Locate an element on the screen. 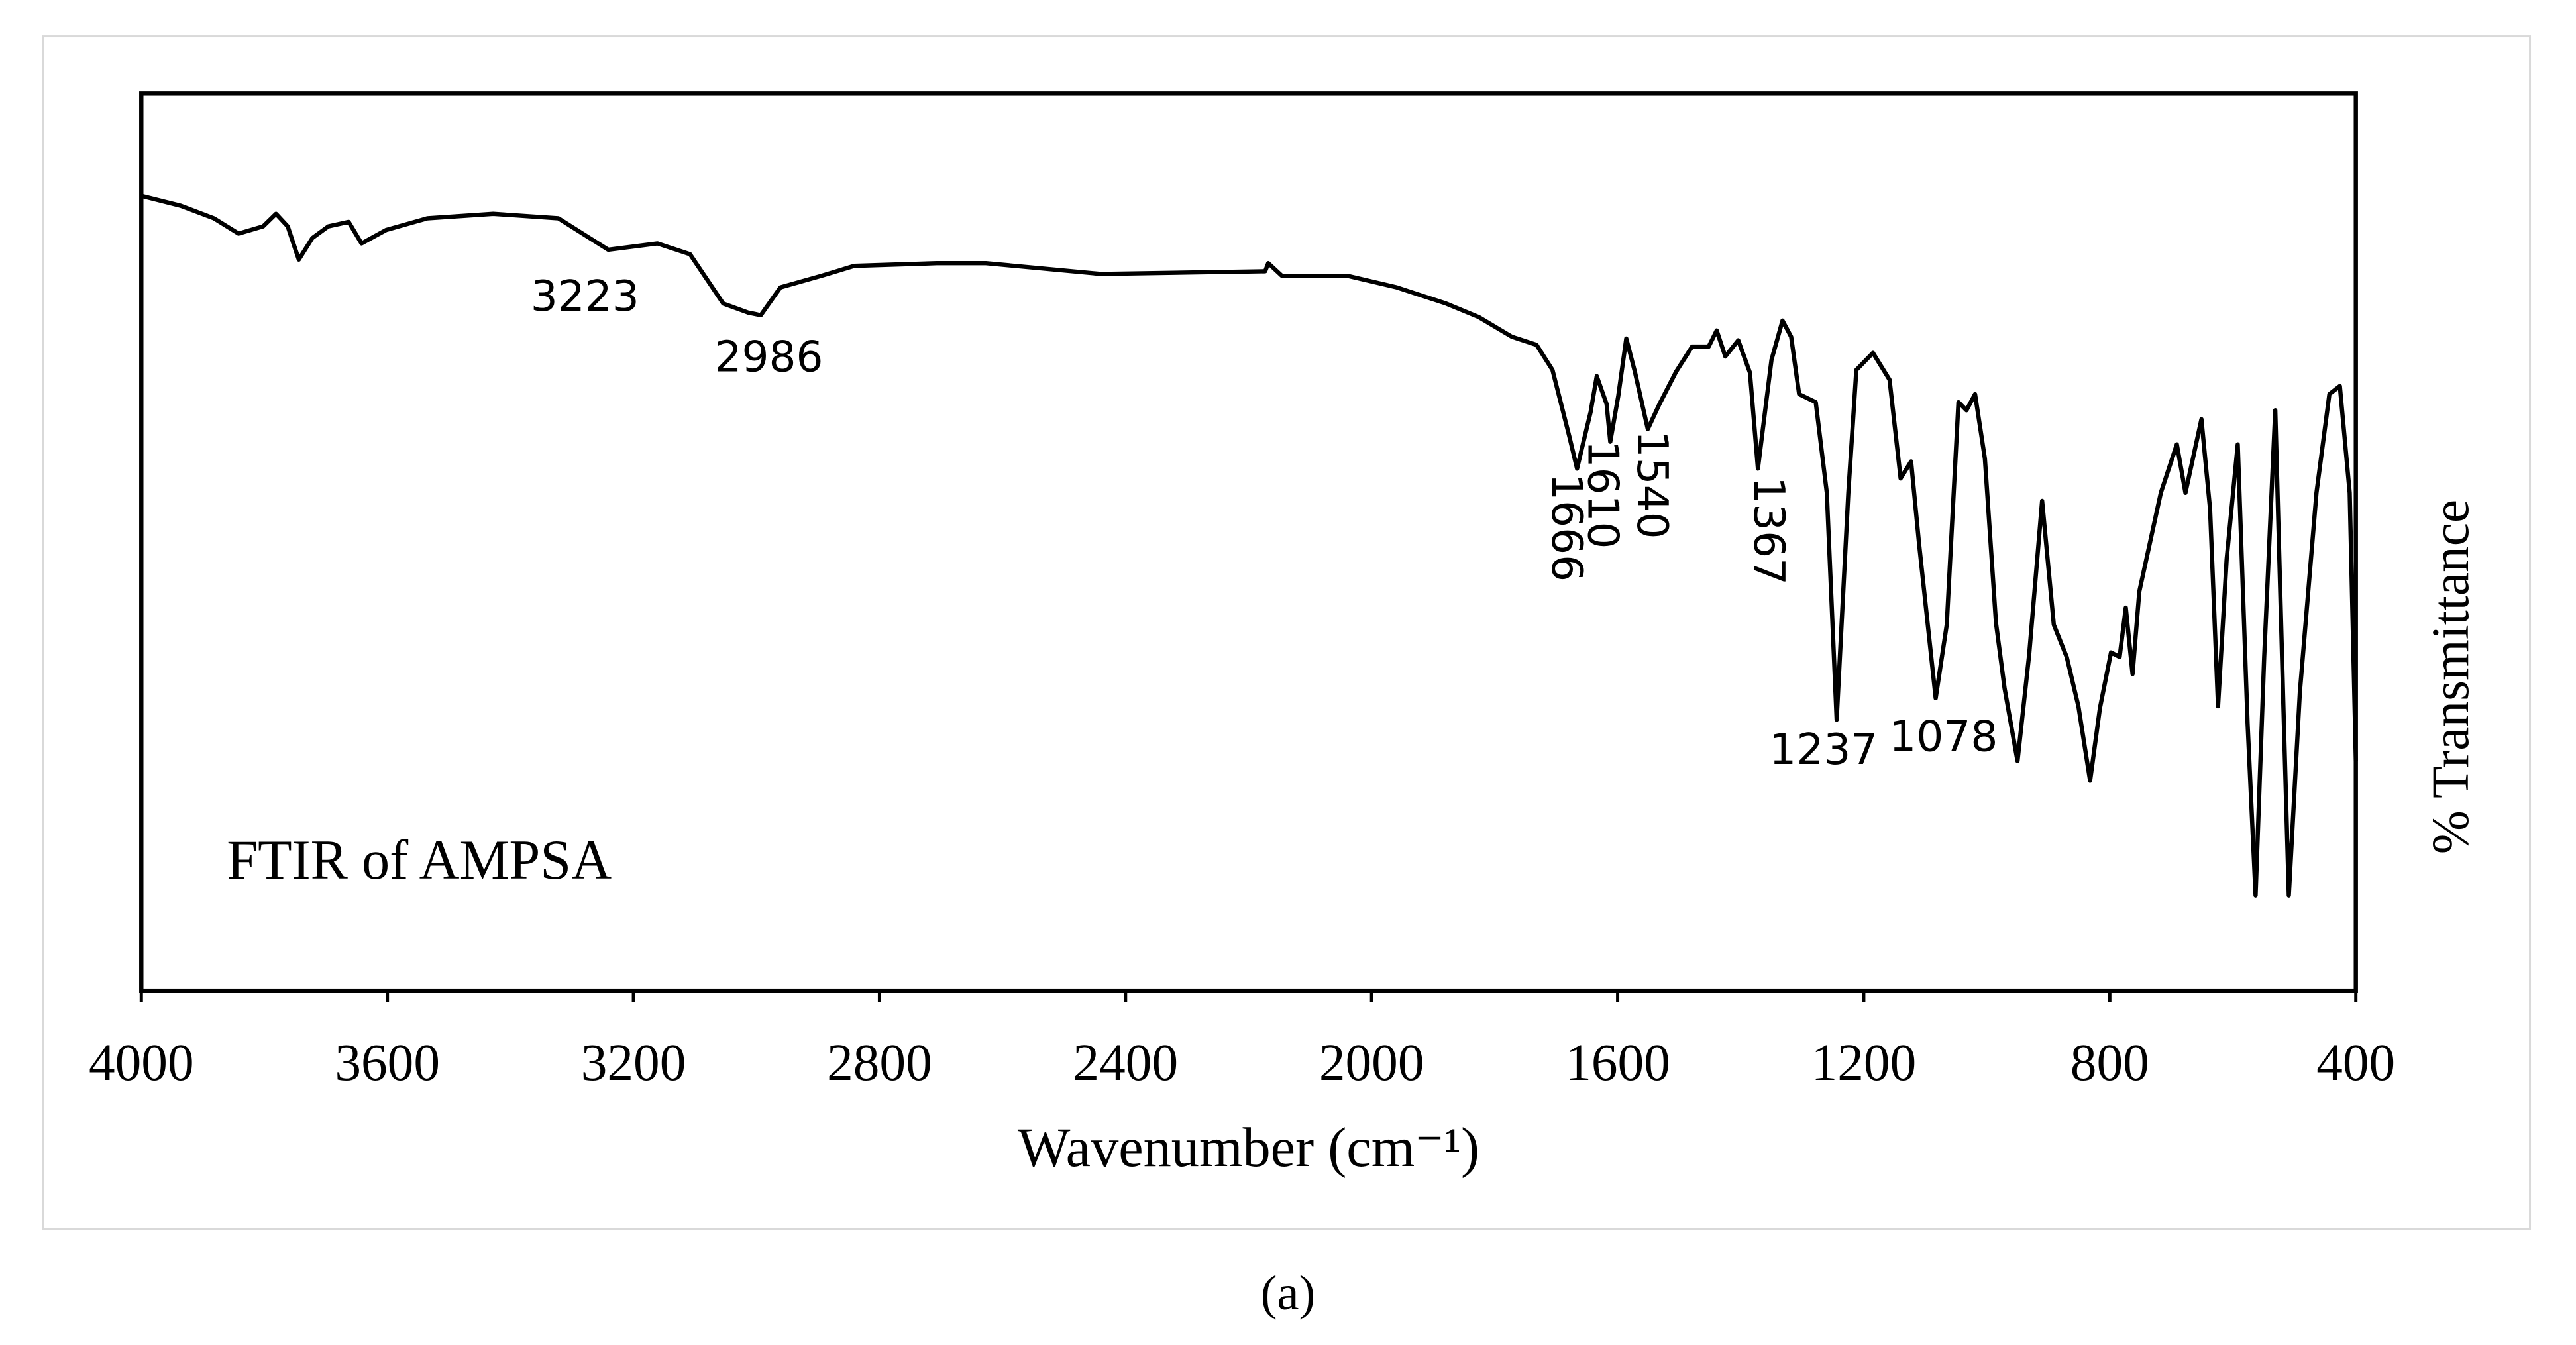  x-tick-label: 4000 is located at coordinates (141, 1063).